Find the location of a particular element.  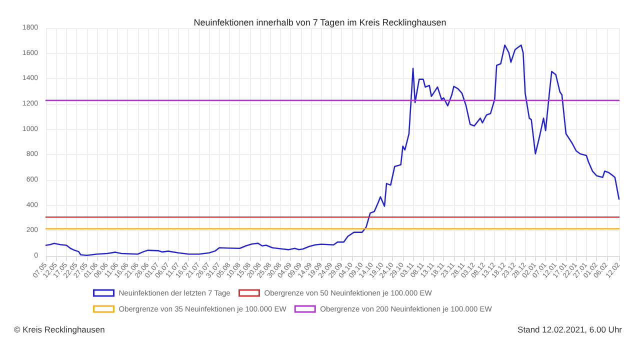

chart-title: Neuinfektionen innerhalb von 7 Tagen im Kreis Recklinghausen is located at coordinates (320, 23).